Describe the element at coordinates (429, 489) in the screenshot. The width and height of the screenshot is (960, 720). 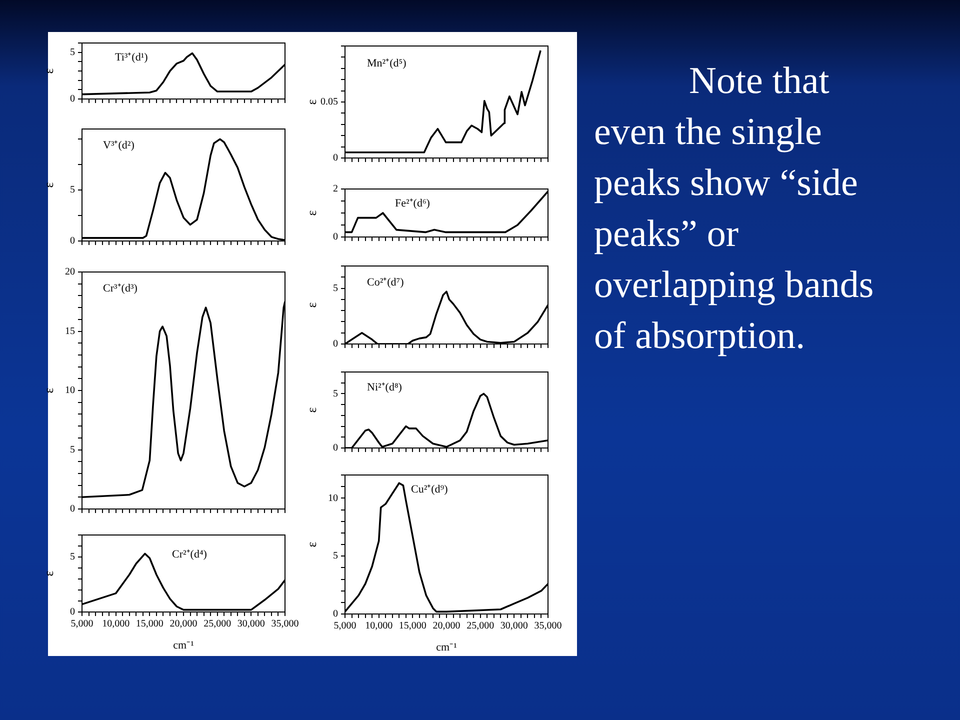
I see `text: Cu²⁺(d⁹)` at that location.